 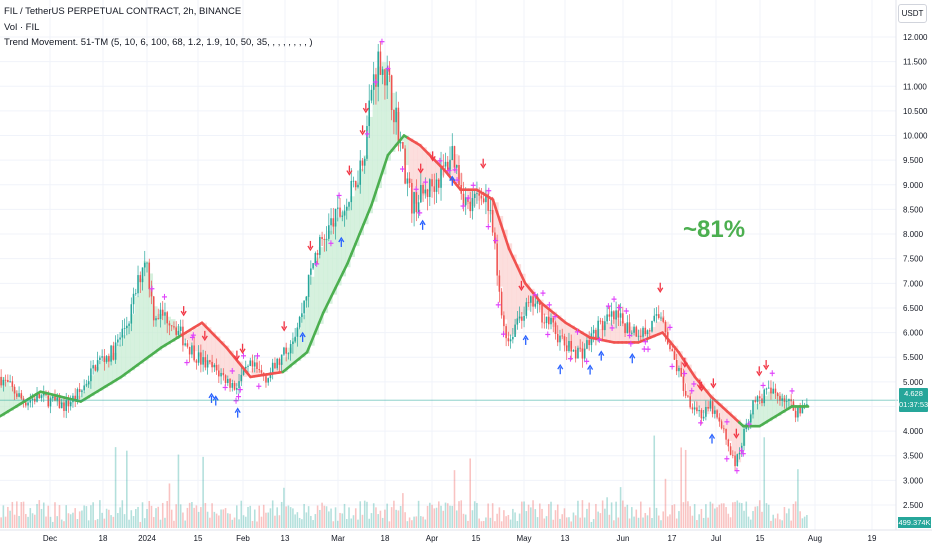 I want to click on currency-button: USDT, so click(x=912, y=13).